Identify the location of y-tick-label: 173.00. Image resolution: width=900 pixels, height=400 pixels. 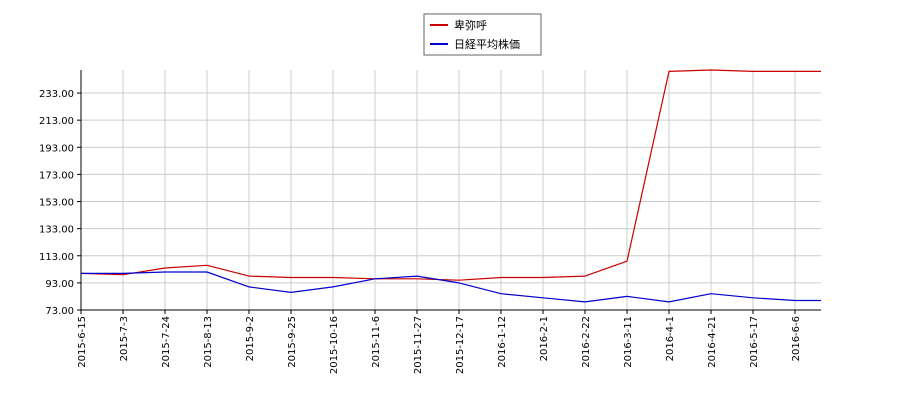
(56, 175).